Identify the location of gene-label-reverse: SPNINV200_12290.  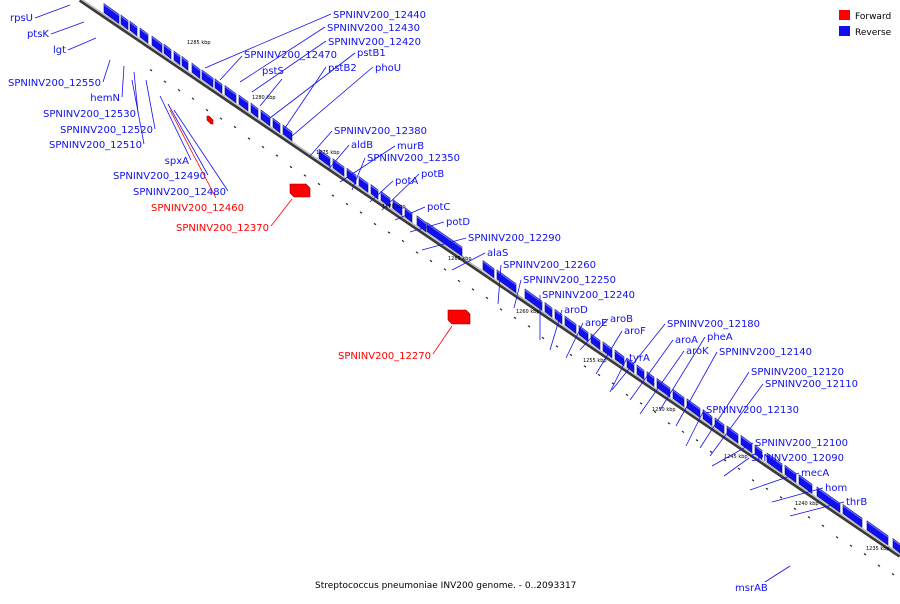
(514, 238).